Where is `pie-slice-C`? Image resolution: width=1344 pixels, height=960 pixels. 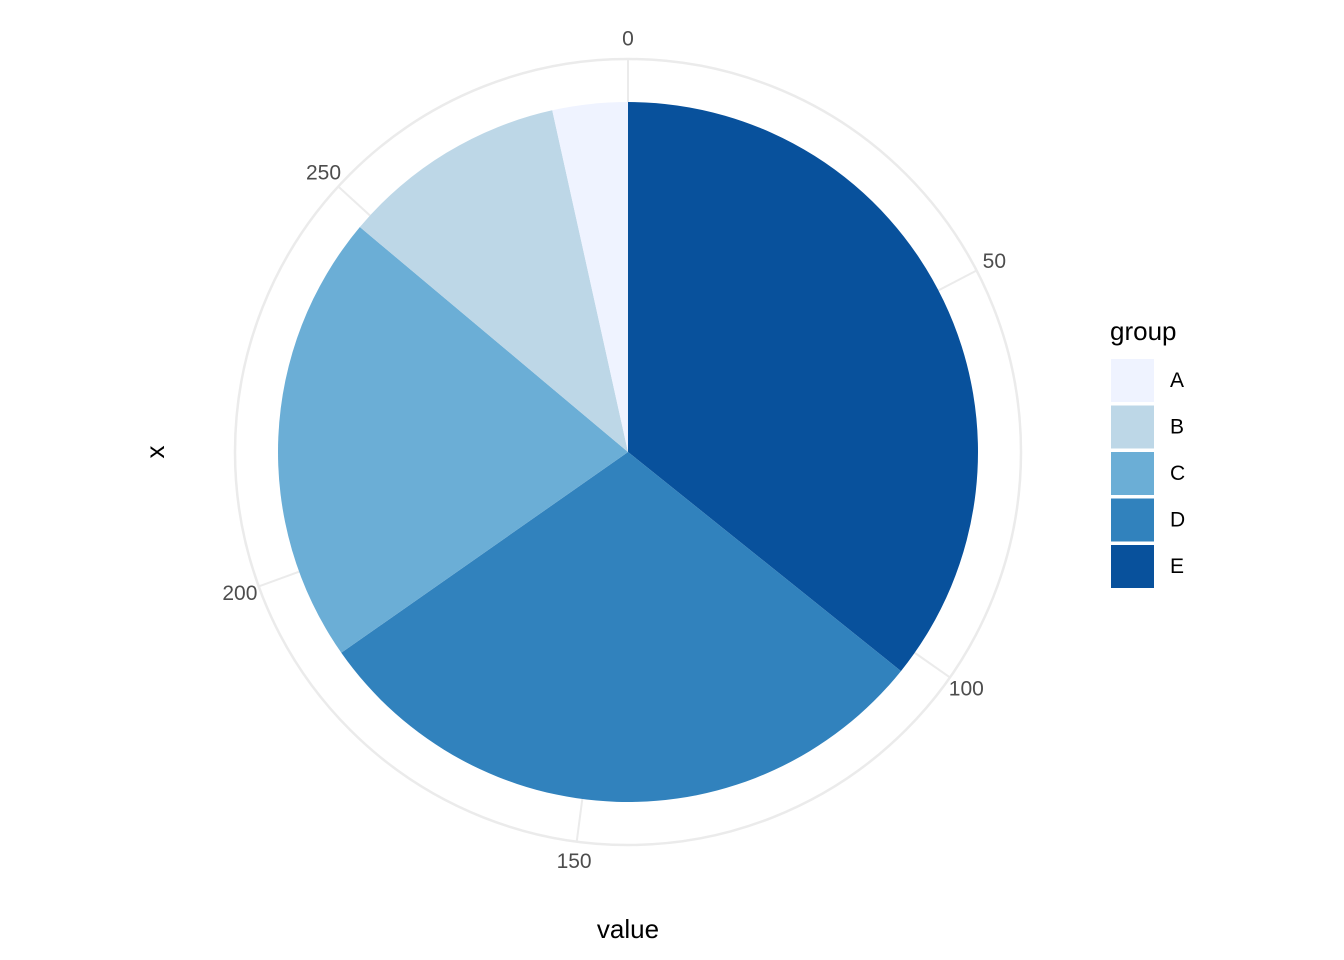
pie-slice-C is located at coordinates (453, 440).